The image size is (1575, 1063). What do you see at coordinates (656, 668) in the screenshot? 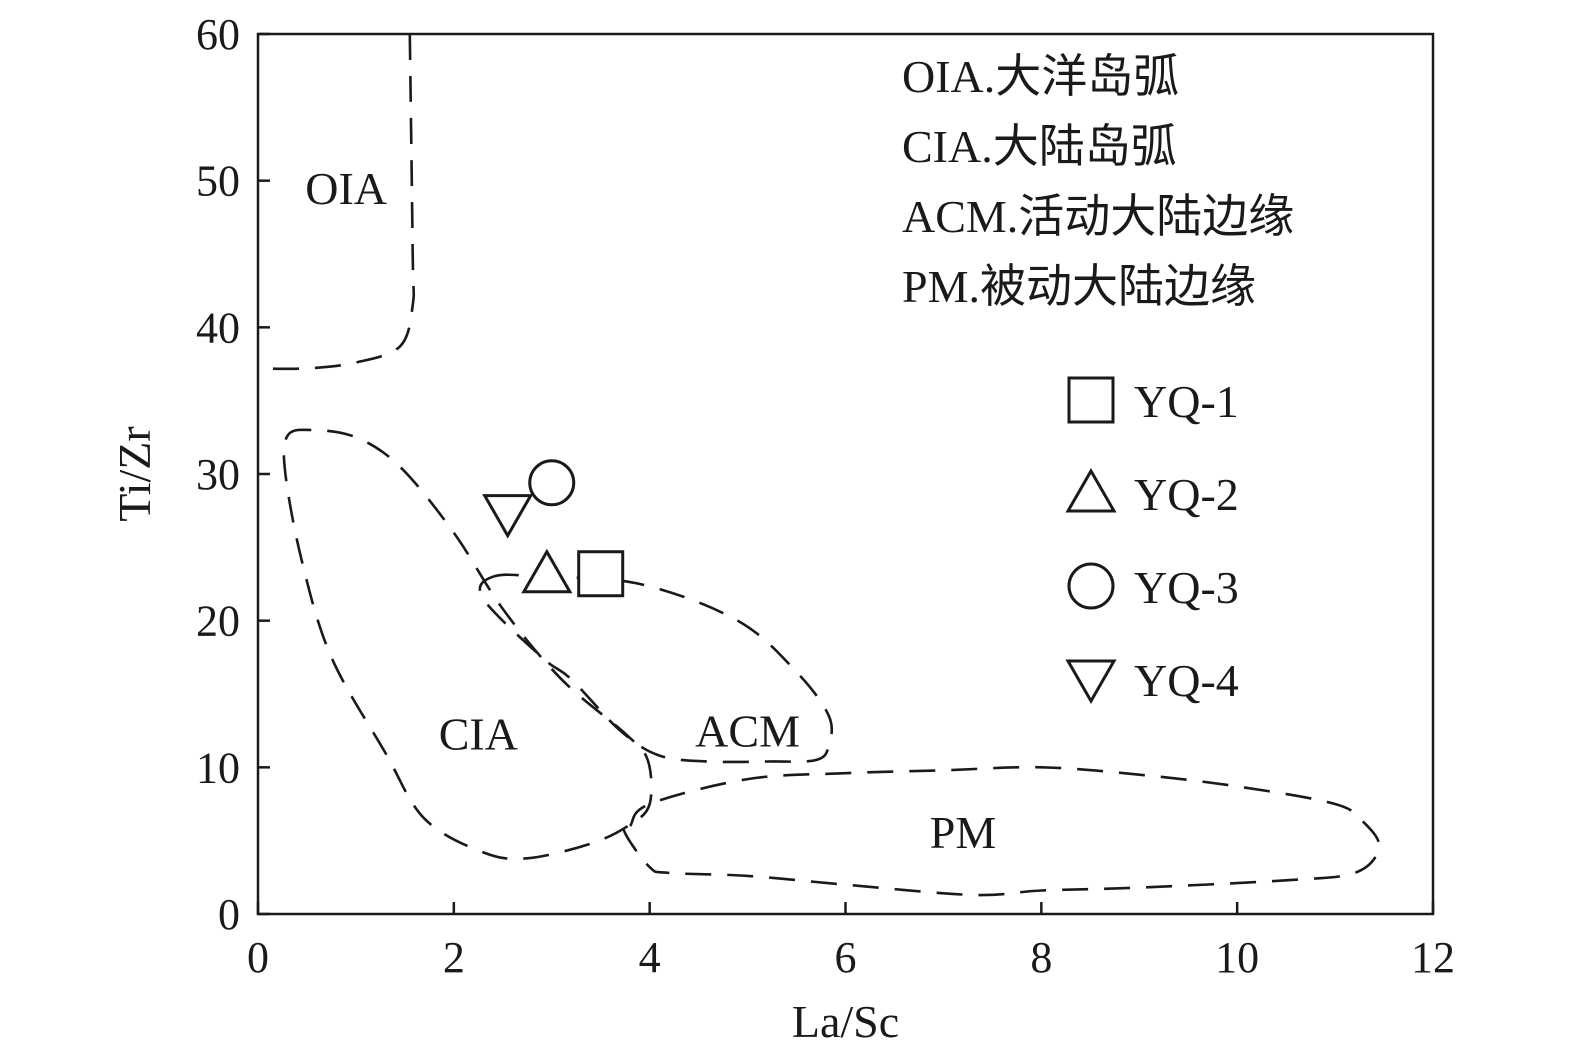
I see `field-boundary-acm` at bounding box center [656, 668].